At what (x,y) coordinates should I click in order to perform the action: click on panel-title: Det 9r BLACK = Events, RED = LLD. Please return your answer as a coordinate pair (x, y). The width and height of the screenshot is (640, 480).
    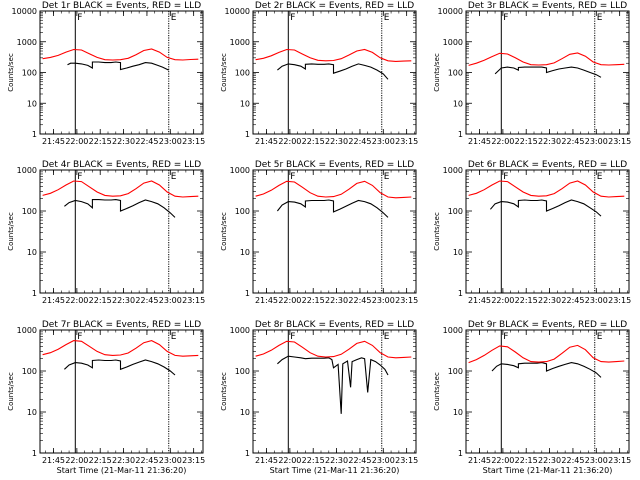
    Looking at the image, I should click on (547, 325).